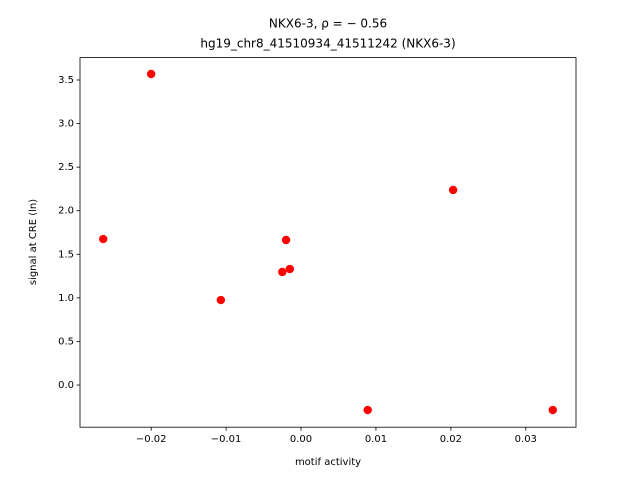  Describe the element at coordinates (328, 24) in the screenshot. I see `chart-title: NKX6-3, ρ = − 0.56` at that location.